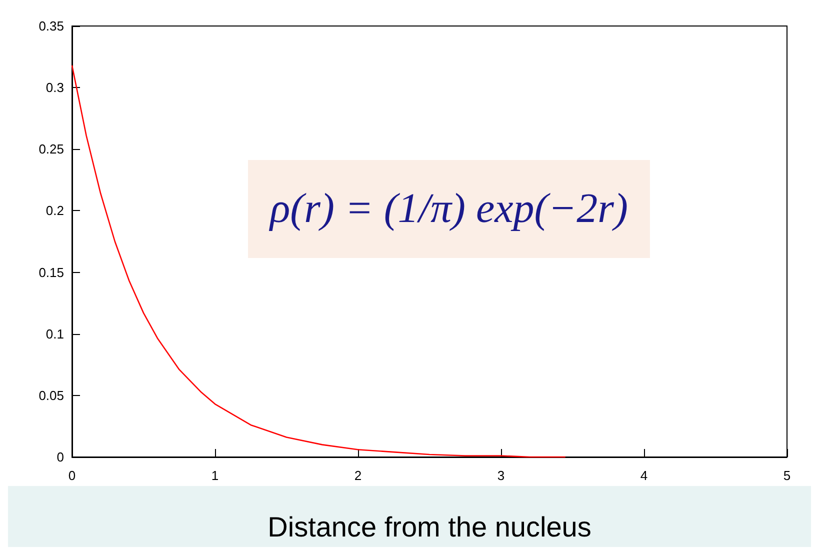 The width and height of the screenshot is (819, 555). What do you see at coordinates (55, 210) in the screenshot?
I see `y-tick-label: 0.2` at bounding box center [55, 210].